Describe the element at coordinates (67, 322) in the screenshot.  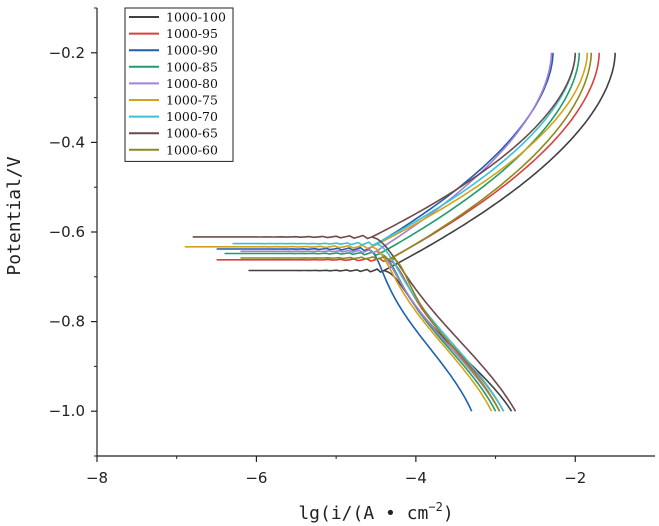
I see `y-tick-label: −0.8` at that location.